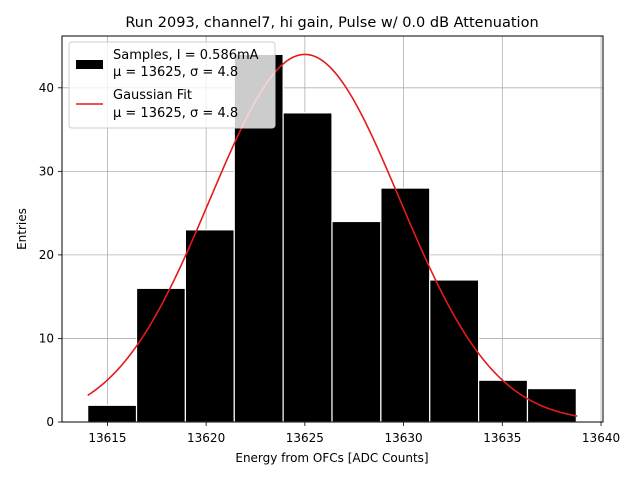 The height and width of the screenshot is (480, 640). I want to click on legend-fit-stats: μ = 13625, σ = 4.8, so click(175, 113).